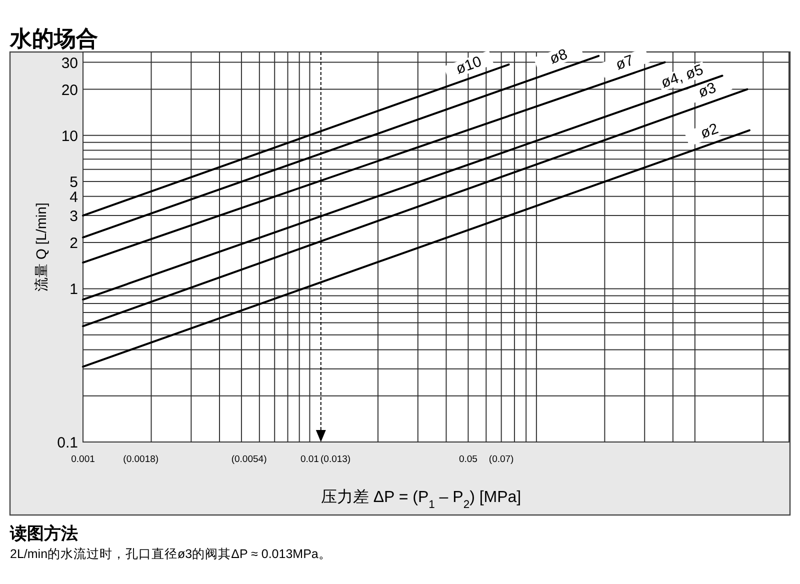 This screenshot has width=800, height=584. I want to click on text: ø7, so click(625, 63).